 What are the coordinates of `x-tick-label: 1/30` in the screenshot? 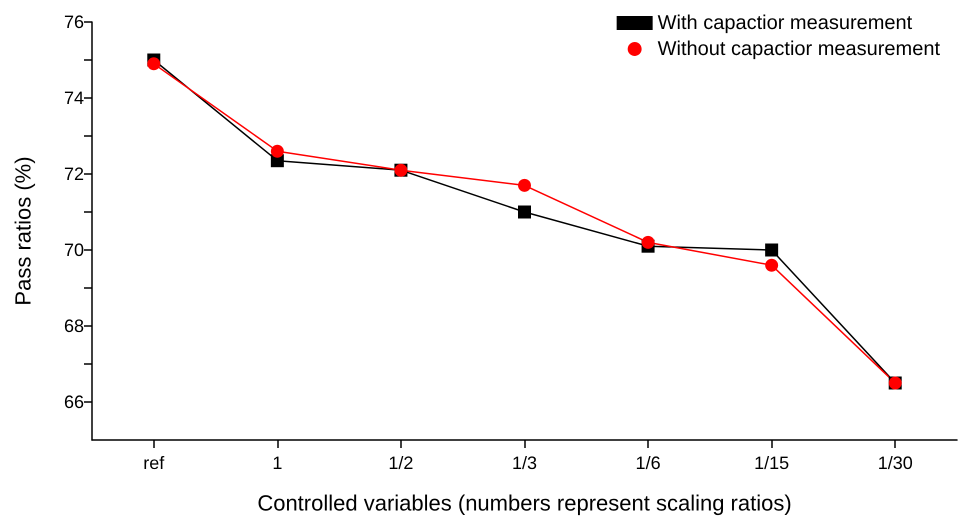 It's located at (895, 463).